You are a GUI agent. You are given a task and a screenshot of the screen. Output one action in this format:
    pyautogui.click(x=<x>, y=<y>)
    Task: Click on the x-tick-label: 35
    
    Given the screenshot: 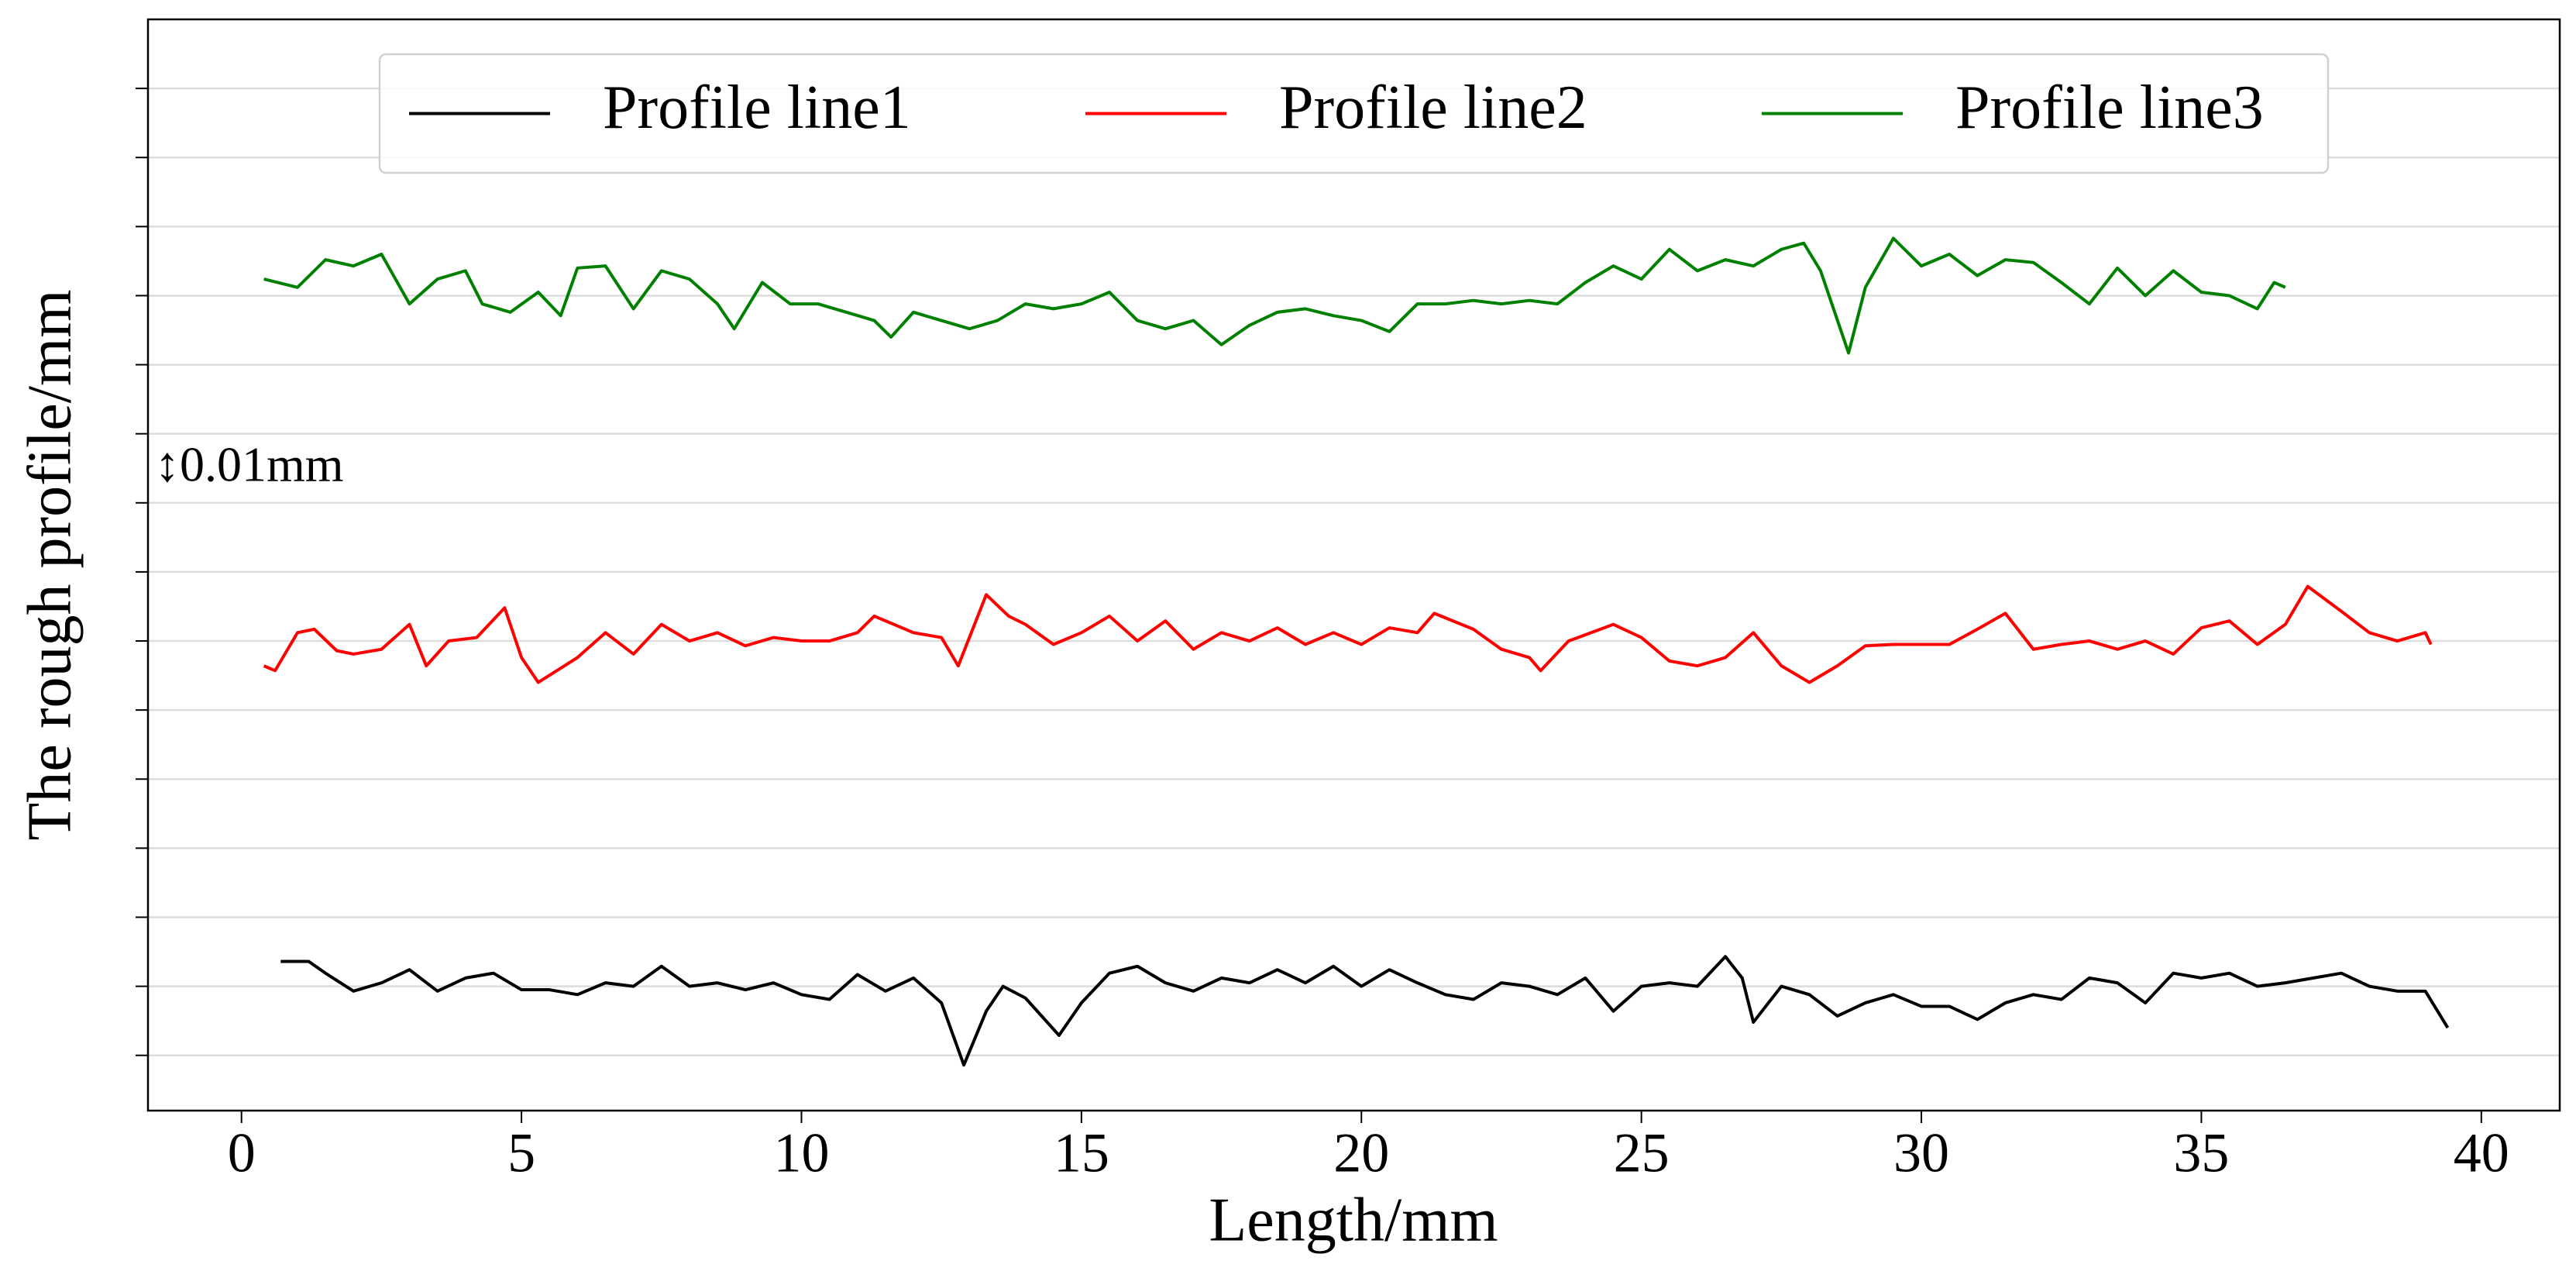 What is the action you would take?
    pyautogui.click(x=2201, y=1153)
    